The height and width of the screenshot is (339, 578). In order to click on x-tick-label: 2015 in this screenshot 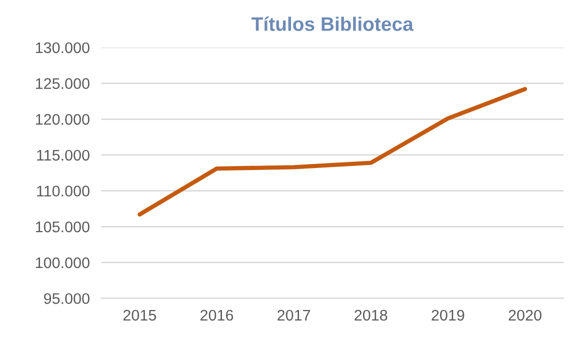, I will do `click(139, 315)`.